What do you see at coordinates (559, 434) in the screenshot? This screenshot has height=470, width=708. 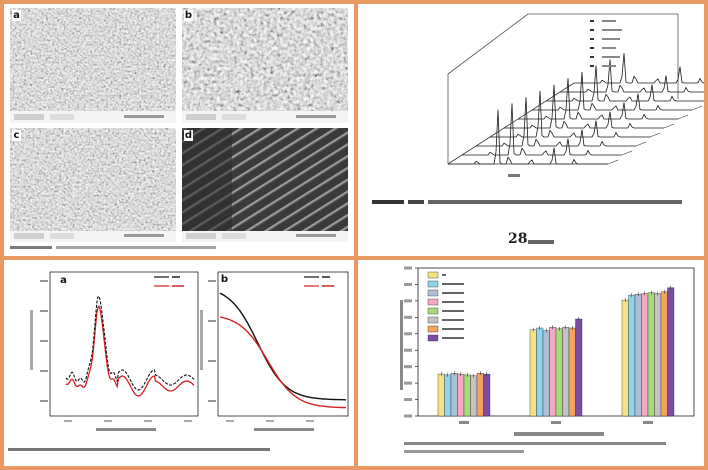 I see `bar-x-axis-label` at bounding box center [559, 434].